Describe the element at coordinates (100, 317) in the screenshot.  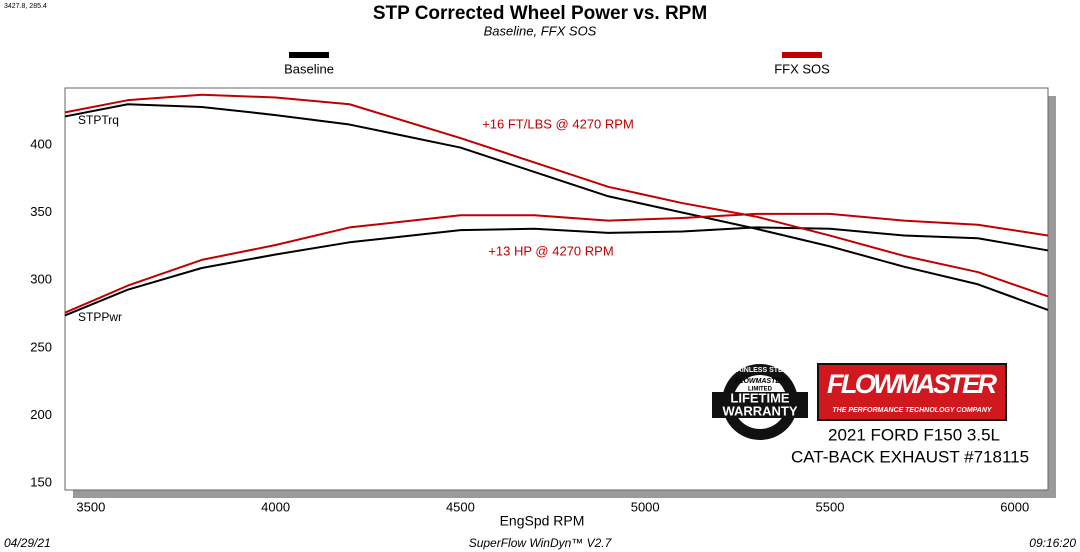
I see `curve-label: STPPwr` at that location.